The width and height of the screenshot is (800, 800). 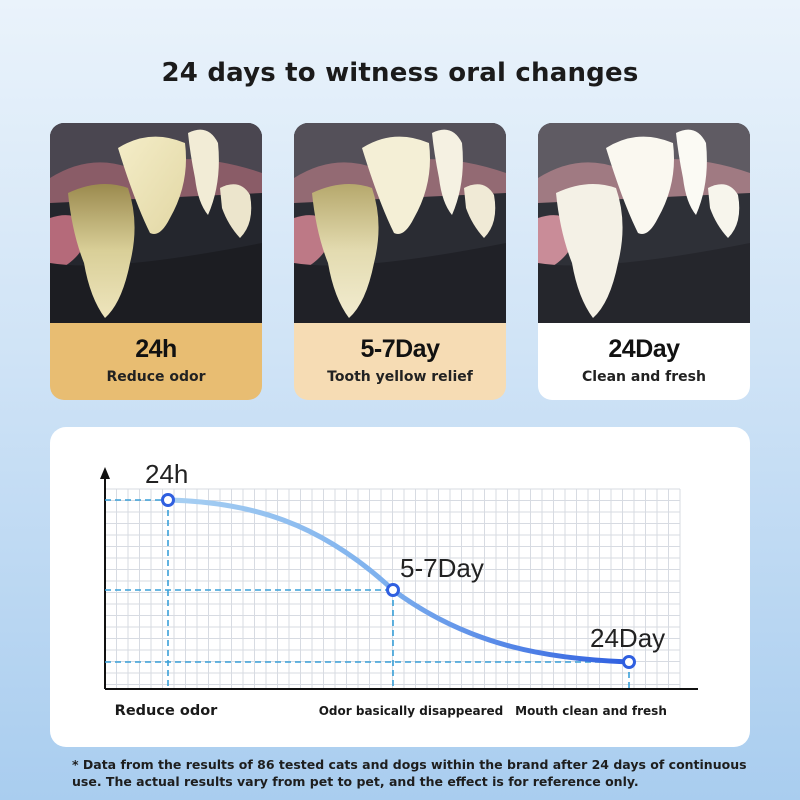 What do you see at coordinates (156, 377) in the screenshot?
I see `card-label: Reduce odor` at bounding box center [156, 377].